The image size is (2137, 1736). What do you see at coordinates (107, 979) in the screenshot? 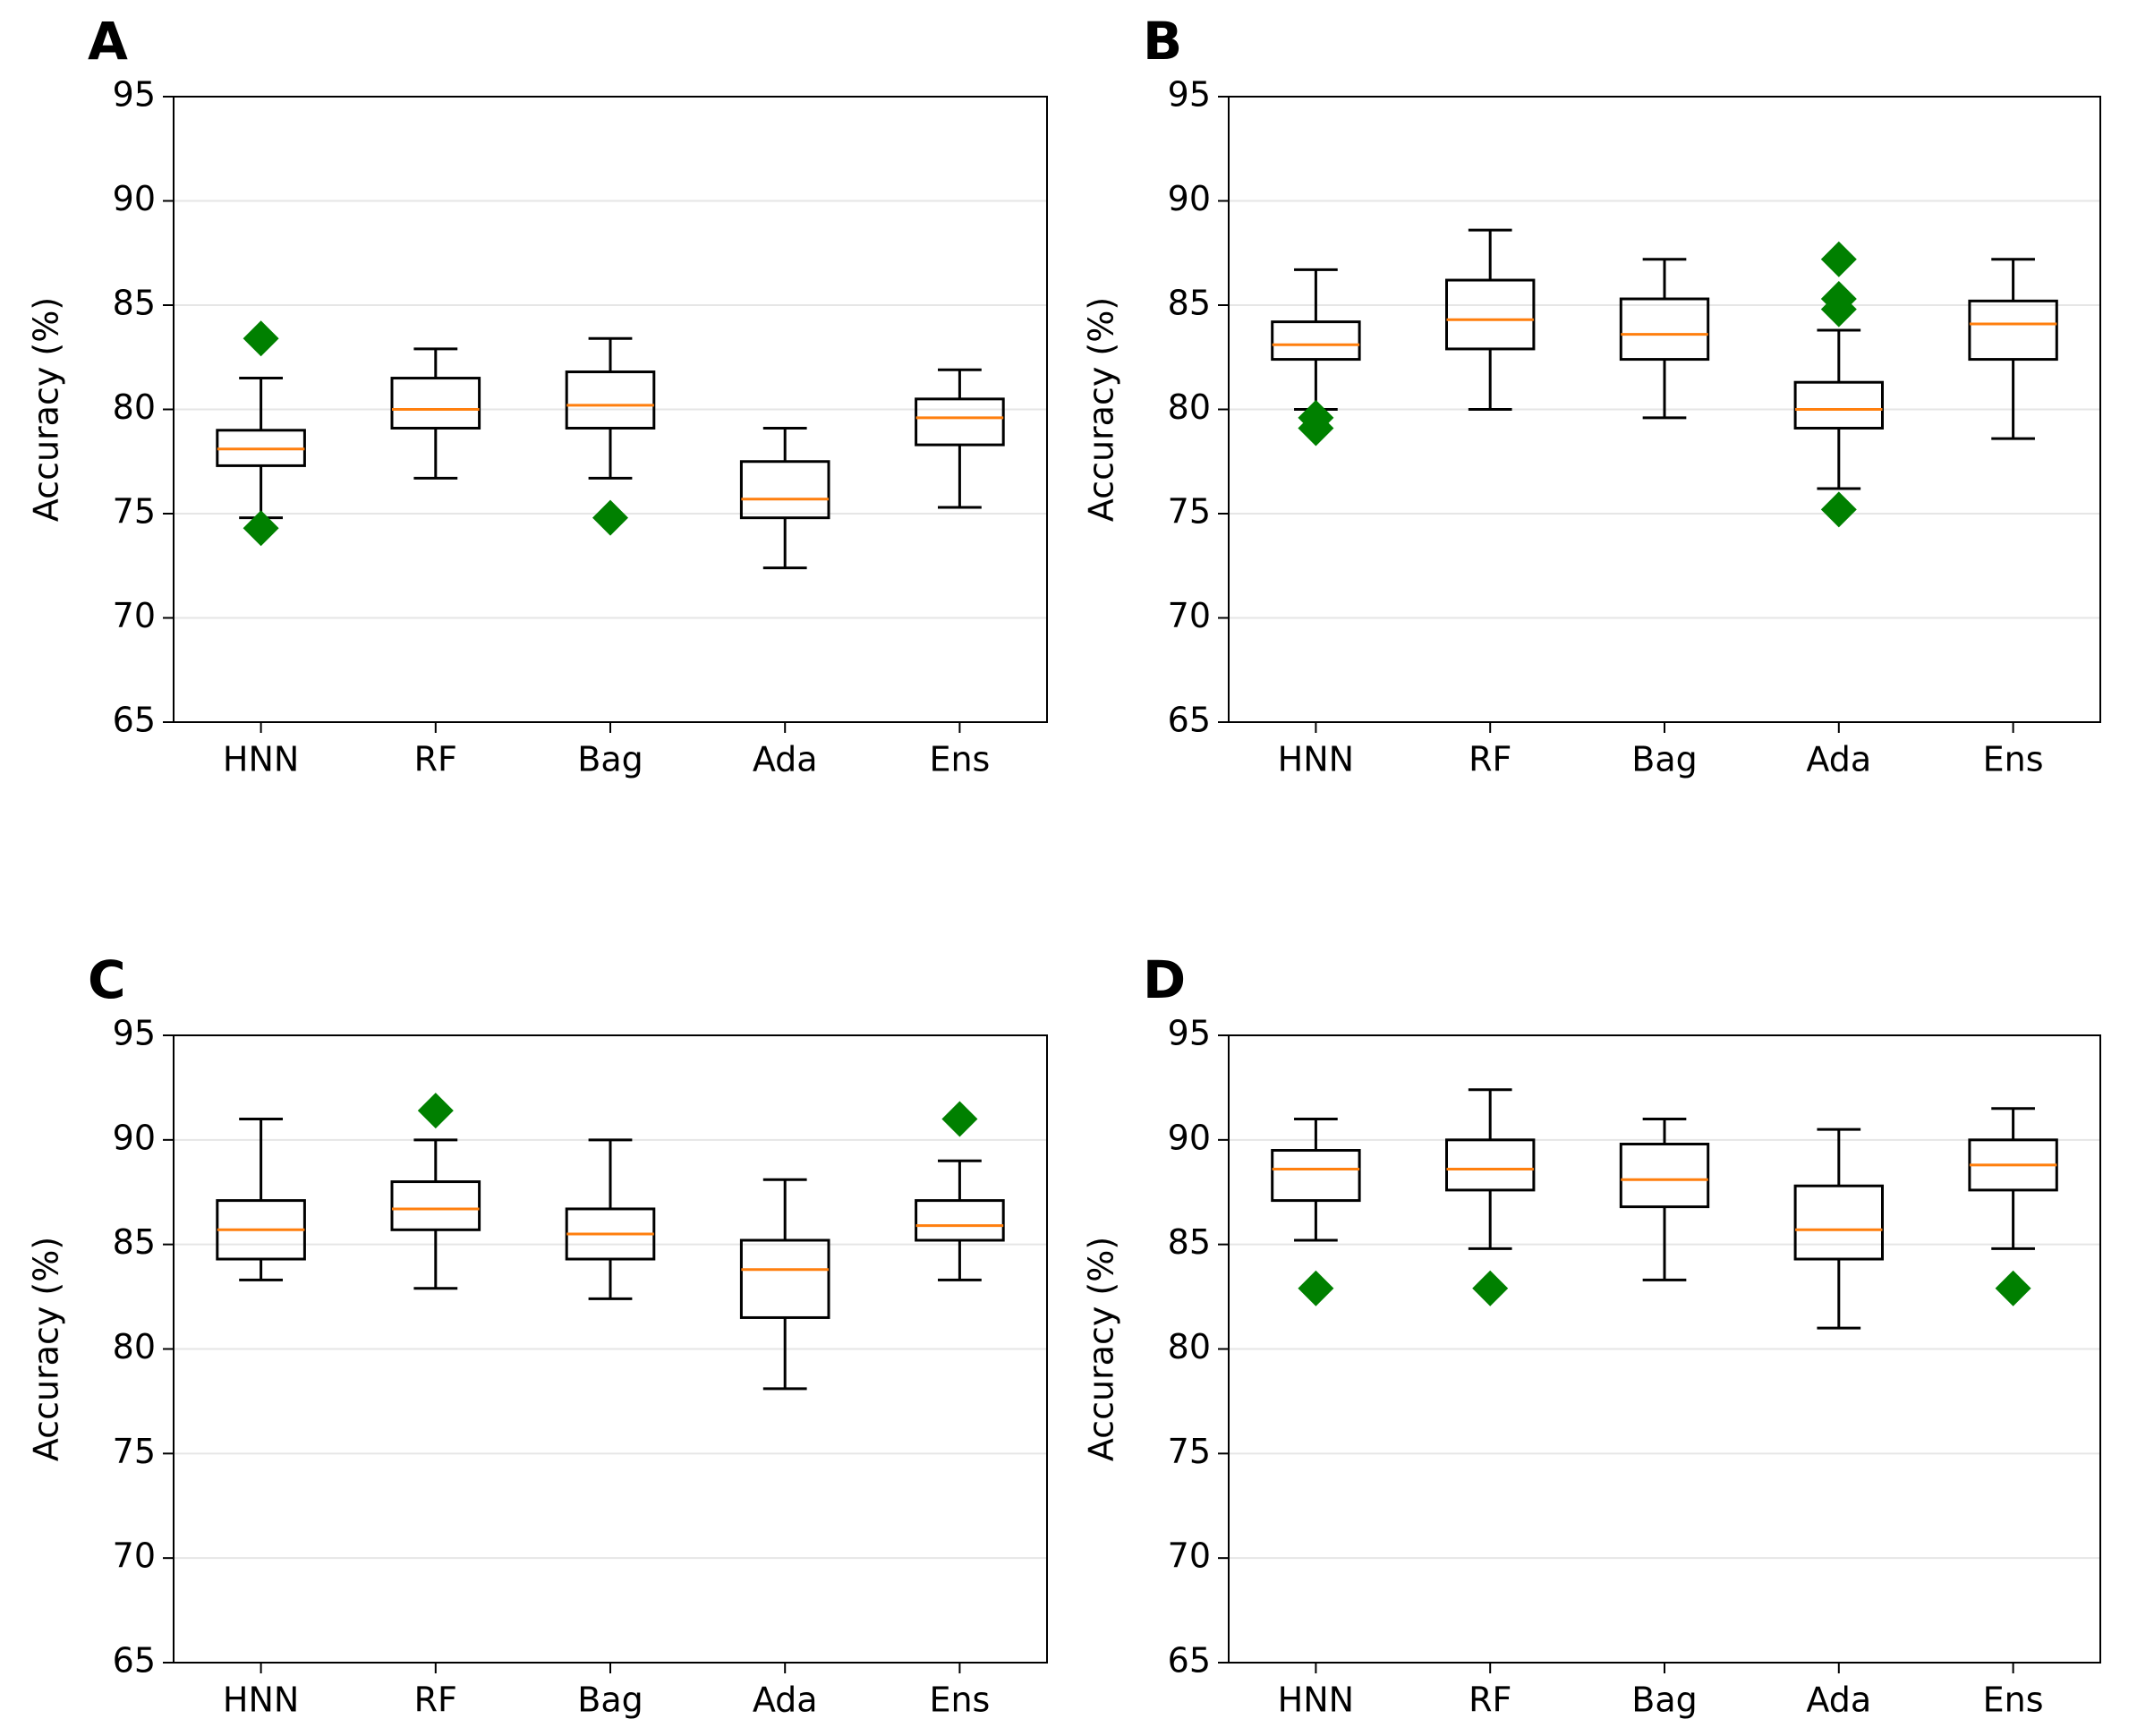
I see `panel-label: C` at bounding box center [107, 979].